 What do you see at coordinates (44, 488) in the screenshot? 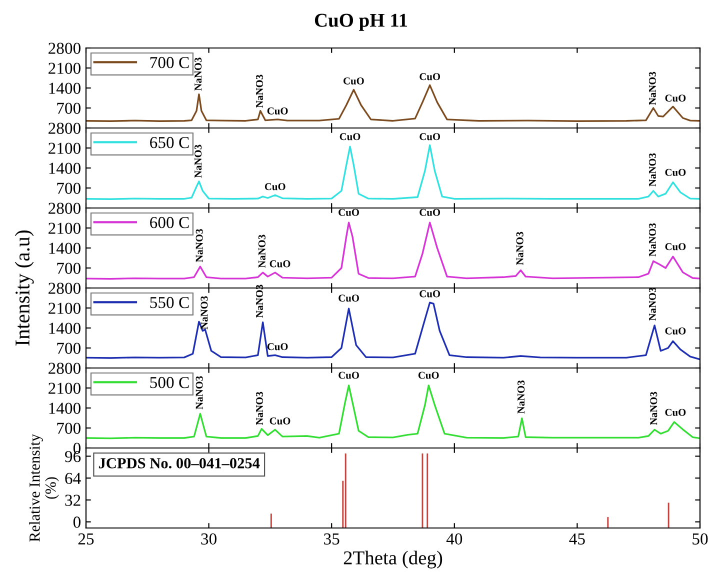
I see `y-axis-title: Relative Intensity (%)` at bounding box center [44, 488].